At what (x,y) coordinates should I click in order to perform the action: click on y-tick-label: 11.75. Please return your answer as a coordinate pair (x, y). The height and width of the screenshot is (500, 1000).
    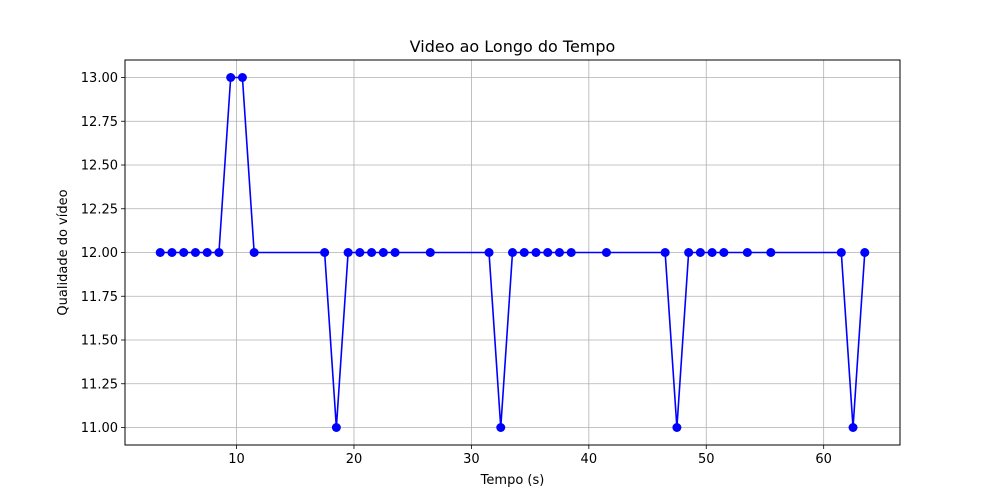
    Looking at the image, I should click on (99, 297).